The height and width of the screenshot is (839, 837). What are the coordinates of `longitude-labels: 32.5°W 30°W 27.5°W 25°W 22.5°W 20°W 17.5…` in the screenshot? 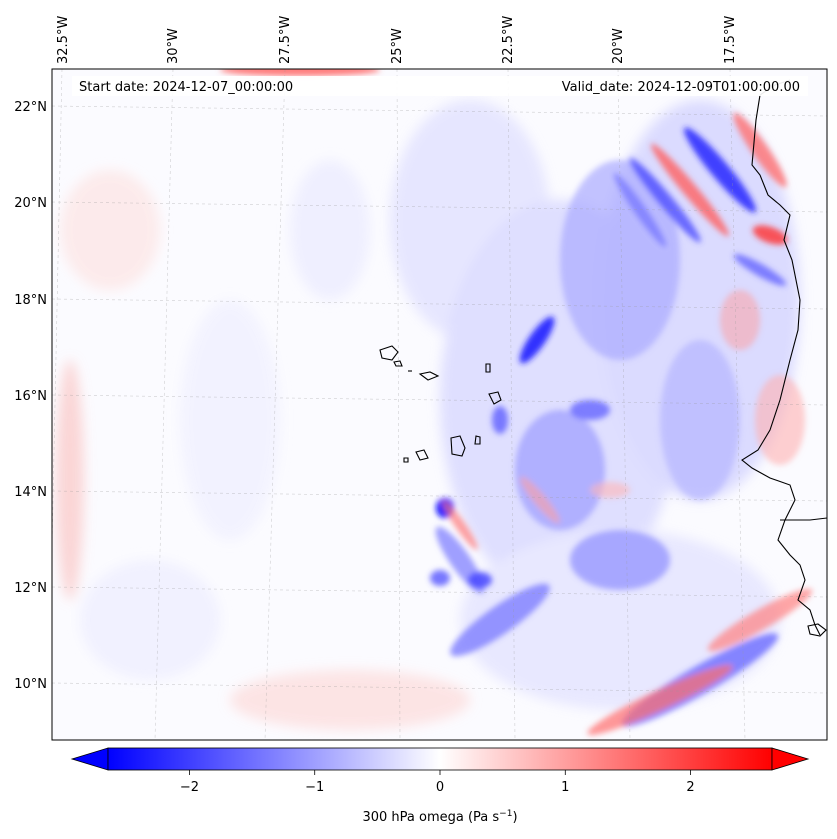 It's located at (397, 40).